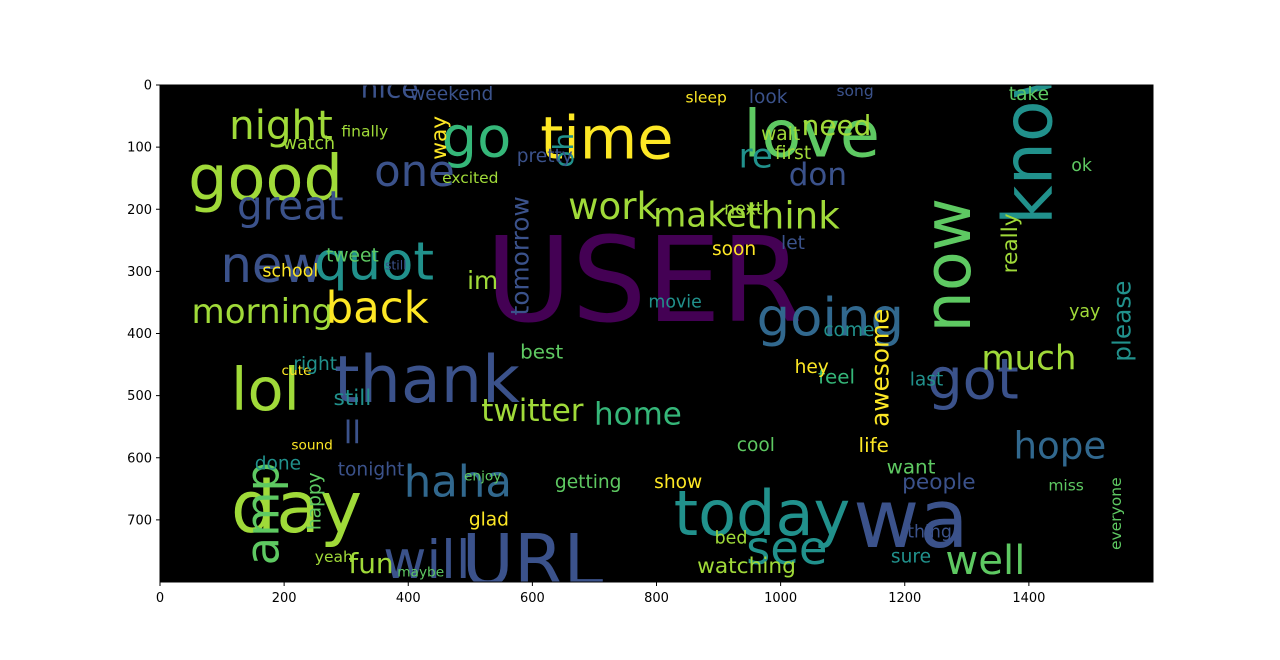 Image resolution: width=1280 pixels, height=660 pixels. What do you see at coordinates (588, 482) in the screenshot?
I see `word-getting: getting` at bounding box center [588, 482].